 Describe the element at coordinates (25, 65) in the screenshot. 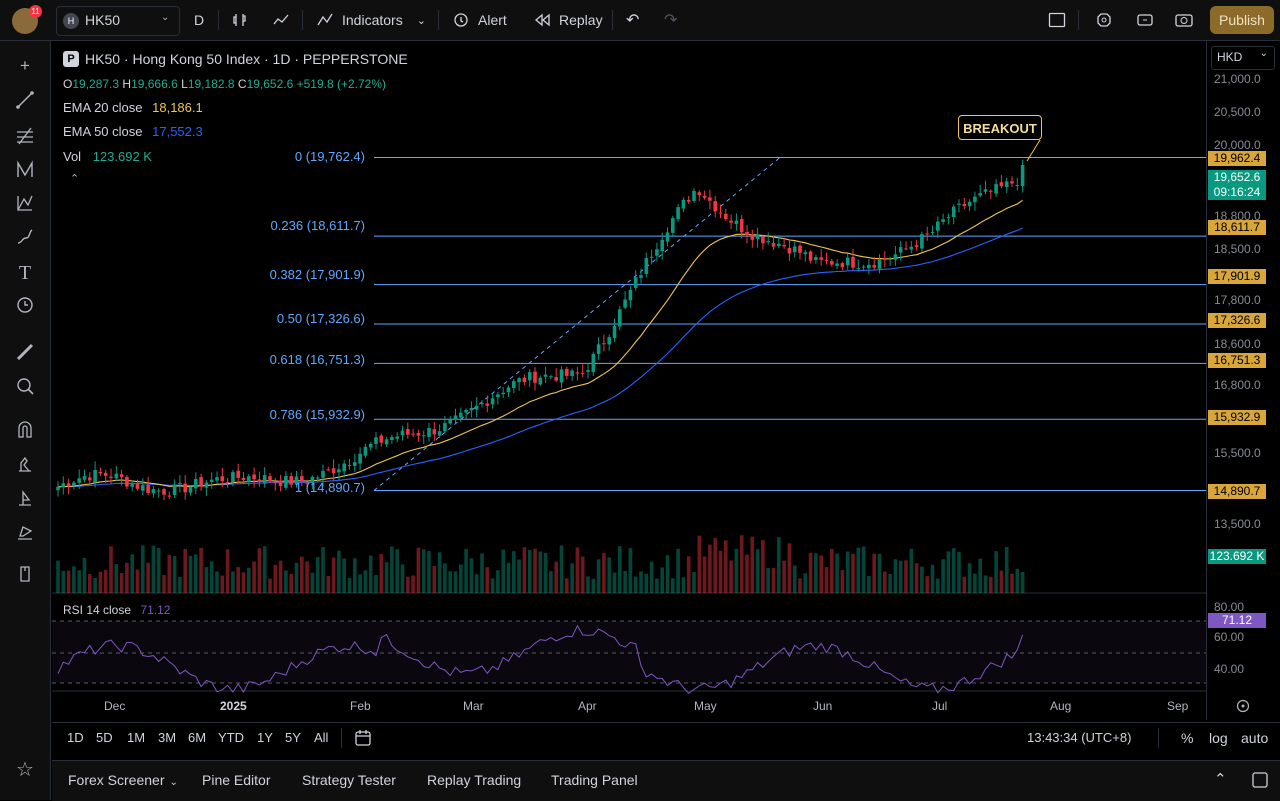

I see `crosshair-icon: +` at that location.